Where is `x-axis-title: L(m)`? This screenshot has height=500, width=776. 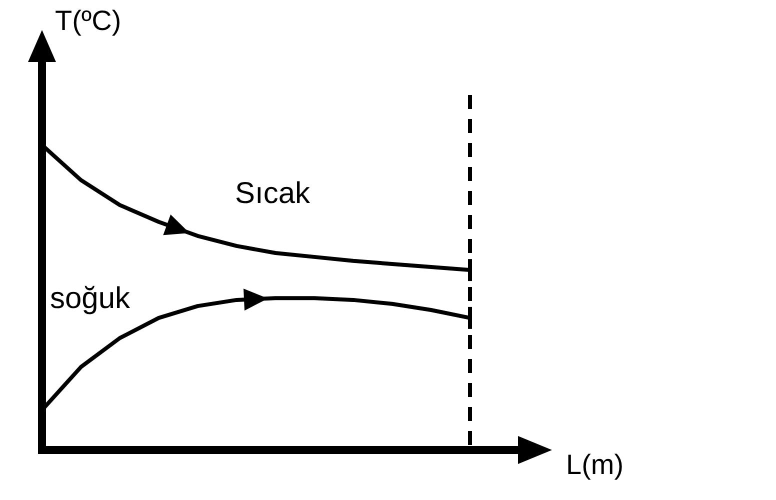
x-axis-title: L(m) is located at coordinates (595, 464).